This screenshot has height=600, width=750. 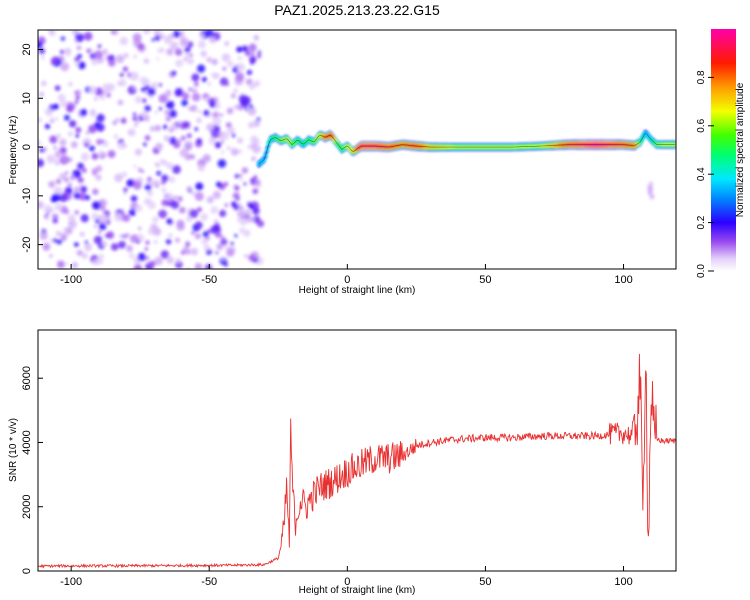 What do you see at coordinates (357, 590) in the screenshot?
I see `bottom-x-axis-label: Height of straight line (km)` at bounding box center [357, 590].